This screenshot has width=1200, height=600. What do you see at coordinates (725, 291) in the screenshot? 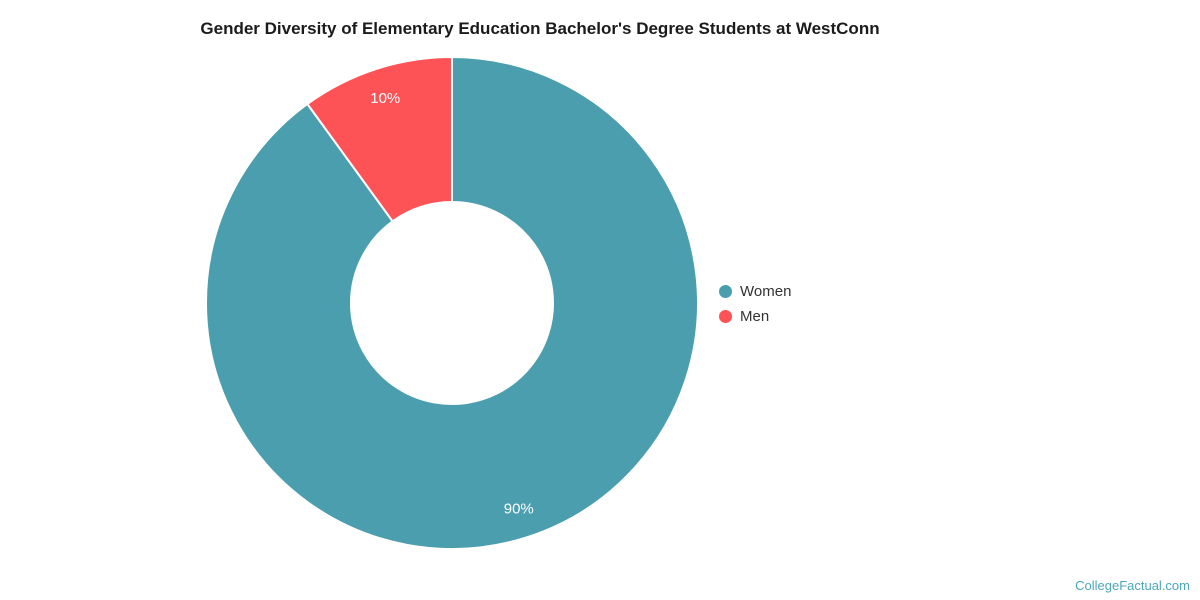
I see `legend-marker-women-icon` at bounding box center [725, 291].